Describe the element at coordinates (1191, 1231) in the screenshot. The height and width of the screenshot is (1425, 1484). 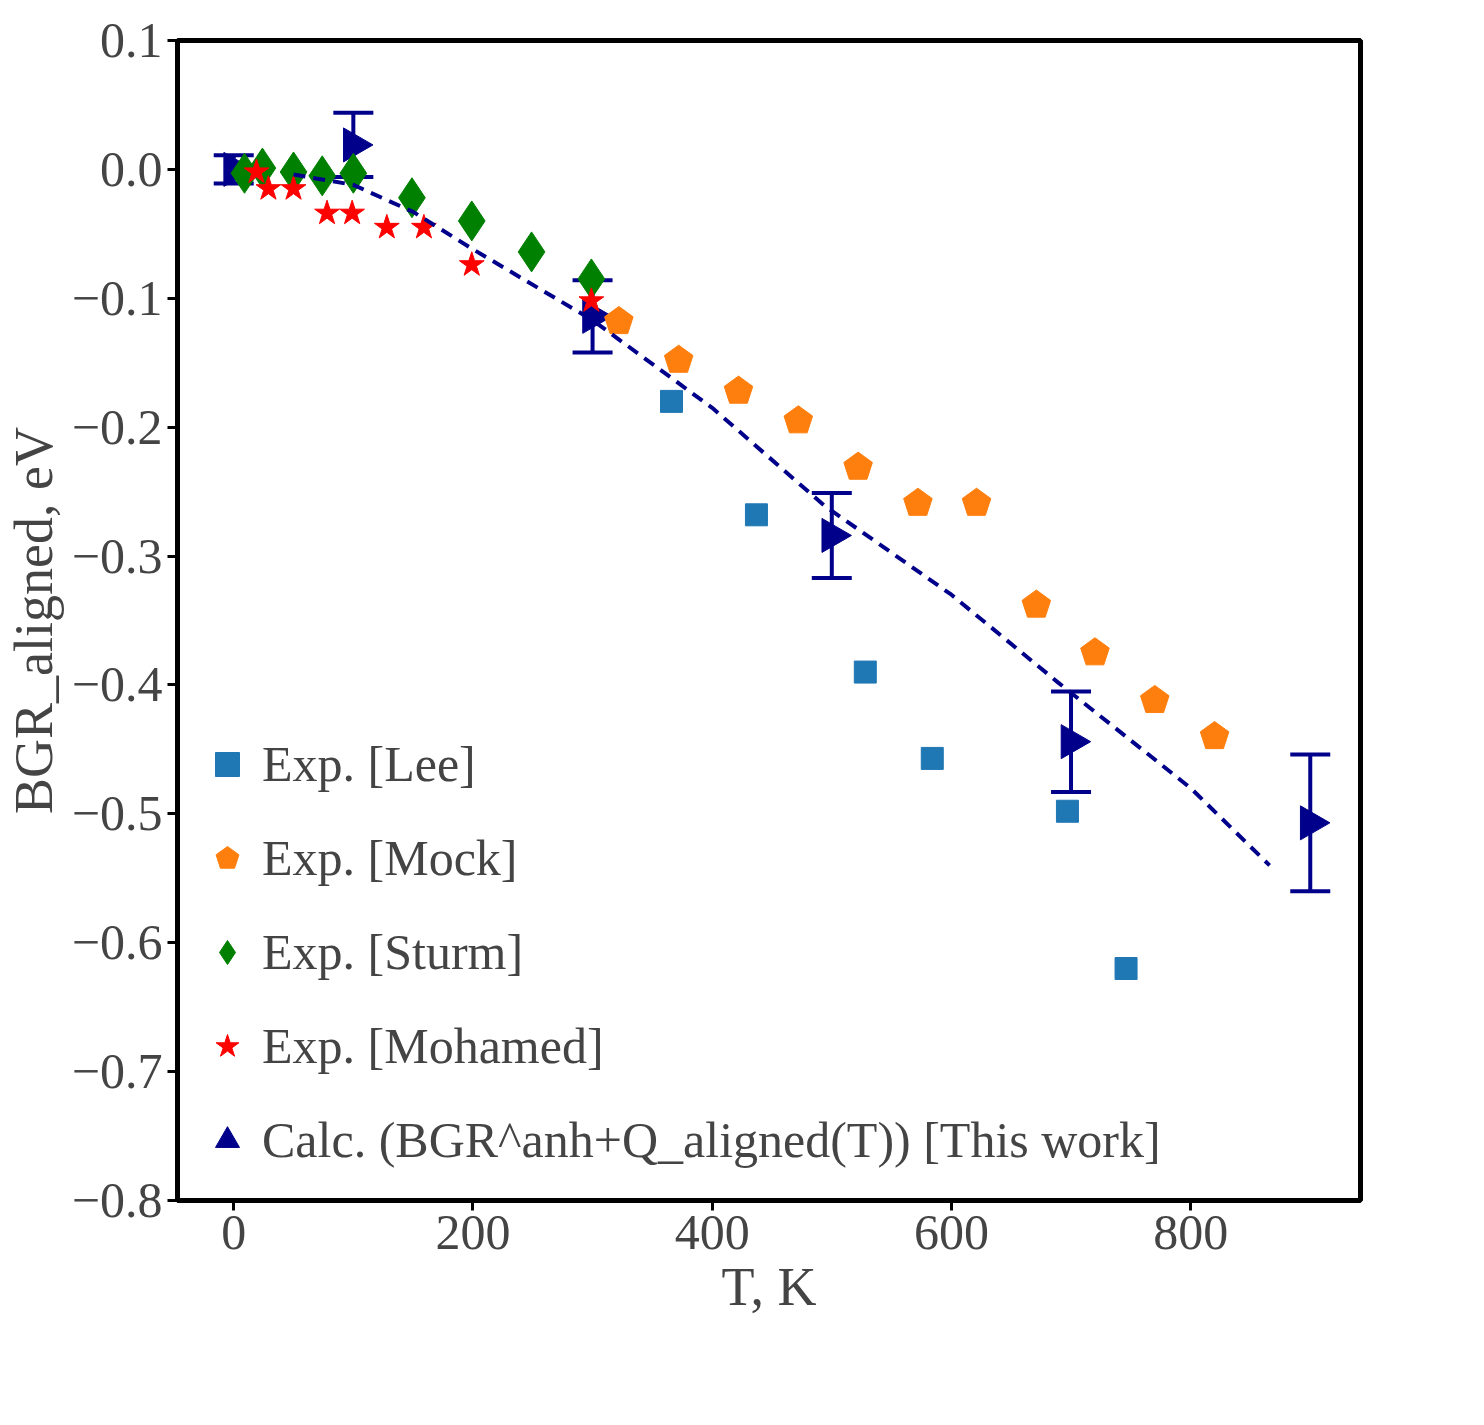
I see `x-tick-label: 800` at that location.